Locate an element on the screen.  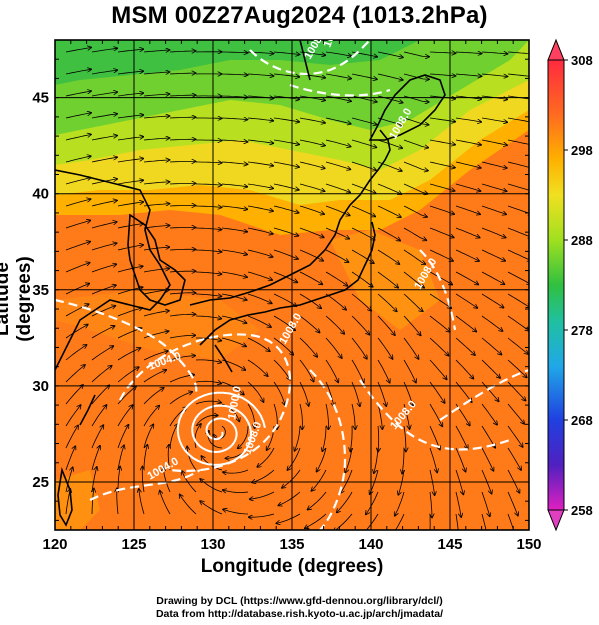
y-axis-title: Latitude (degrees) is located at coordinates (17, 299).